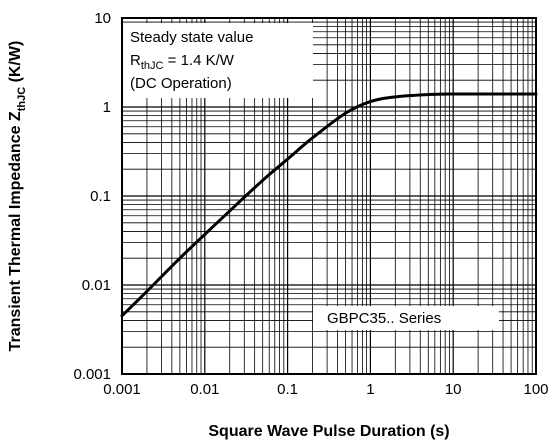  Describe the element at coordinates (191, 37) in the screenshot. I see `steady-state-line1: Steady state value` at that location.